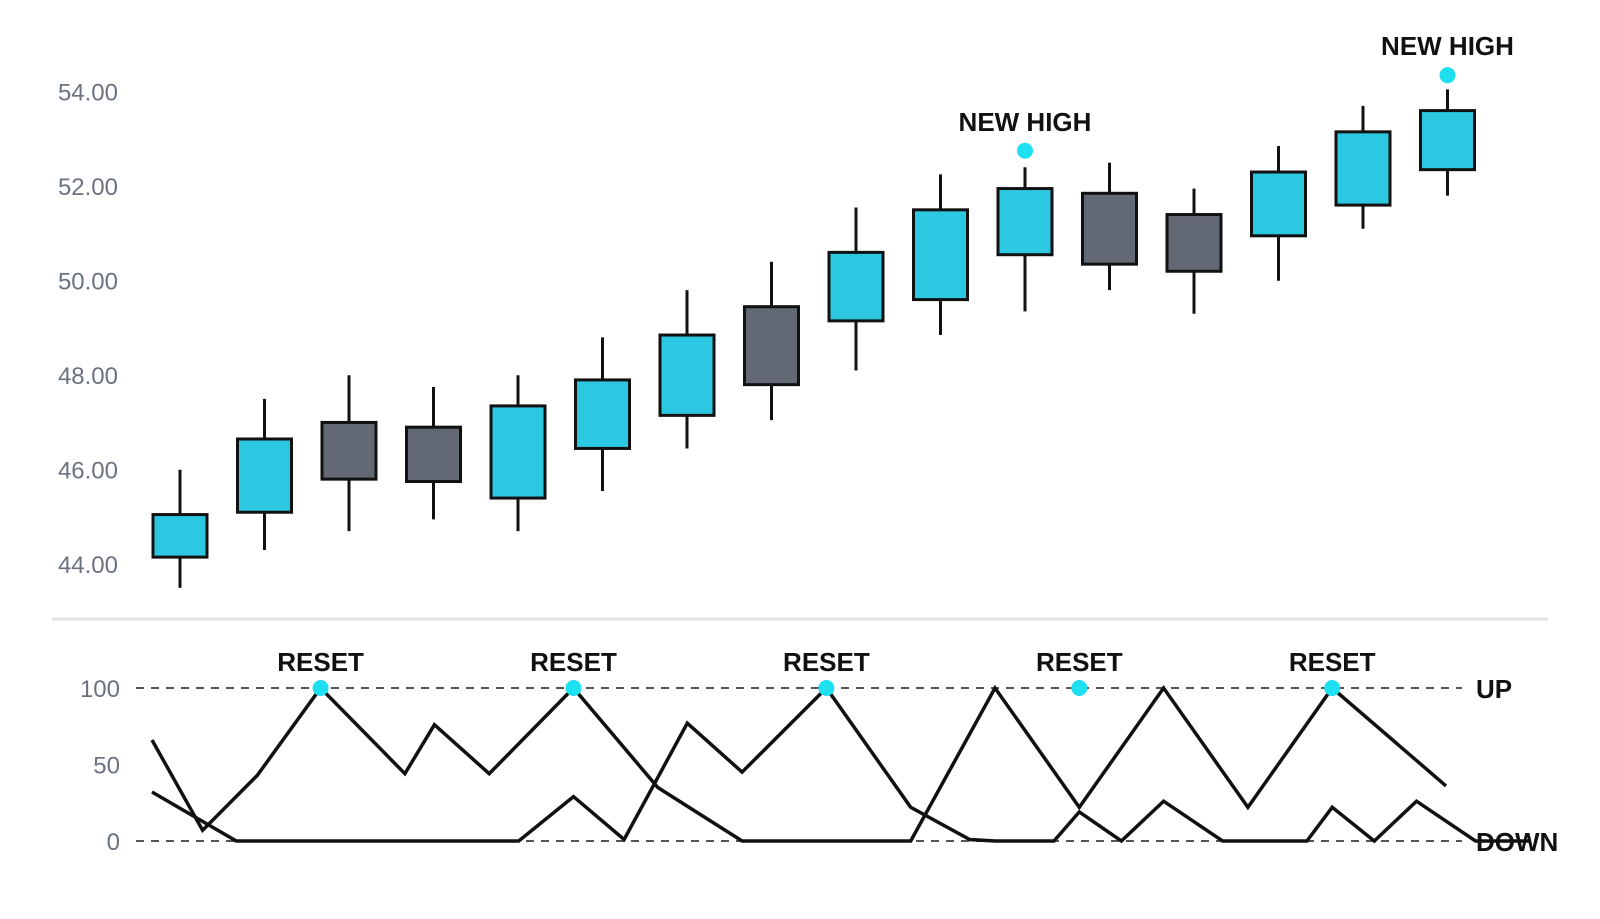 The image size is (1600, 919). Describe the element at coordinates (106, 766) in the screenshot. I see `oscillator-tick-label: 50` at that location.